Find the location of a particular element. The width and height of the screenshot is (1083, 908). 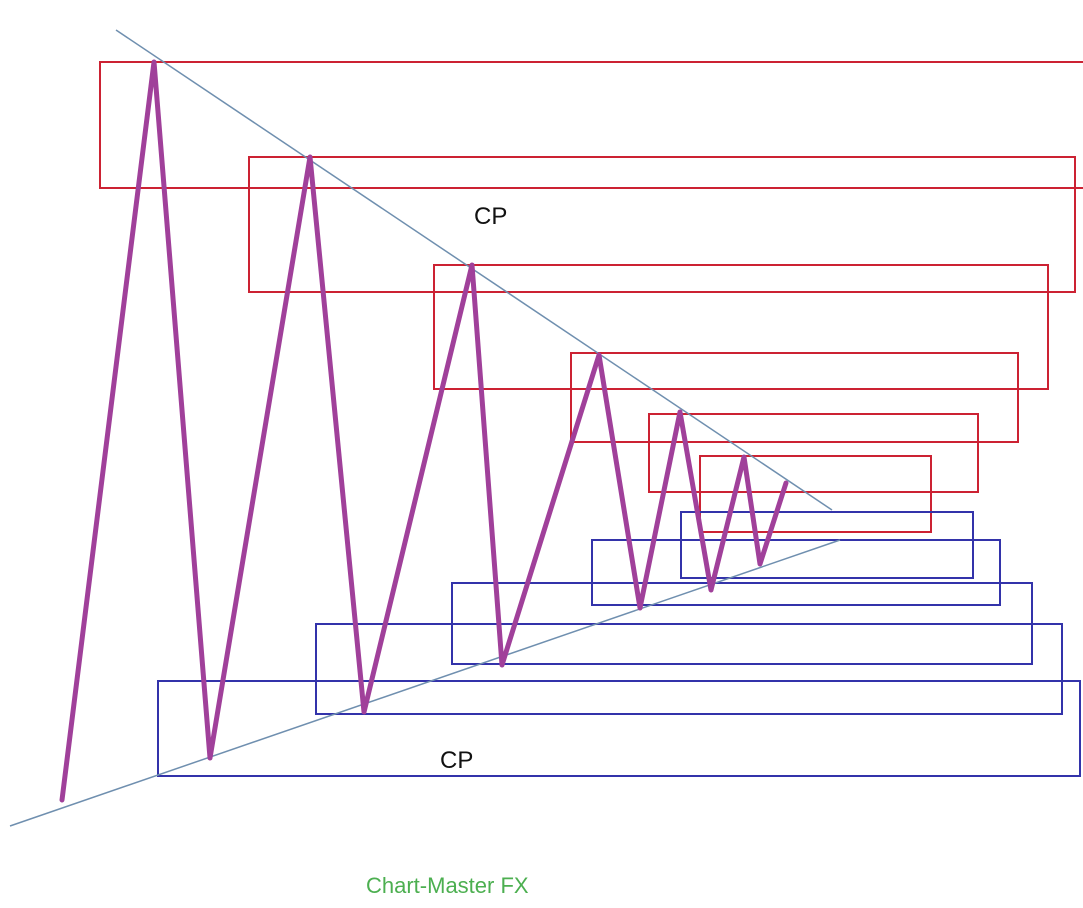

upper-cp-label: CP is located at coordinates (490, 216).